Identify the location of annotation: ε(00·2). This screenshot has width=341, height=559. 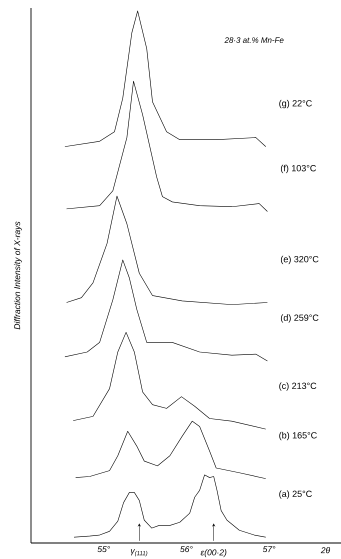
(213, 553).